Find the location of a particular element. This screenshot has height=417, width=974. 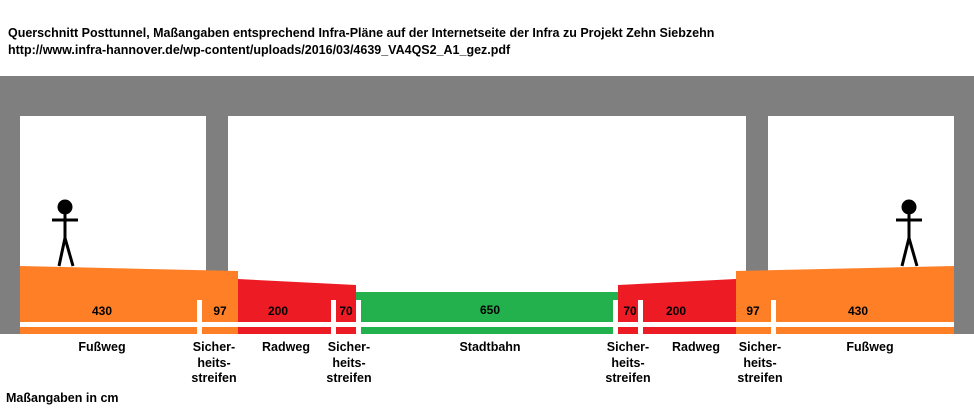

dimension-tramway: 650 is located at coordinates (490, 310).